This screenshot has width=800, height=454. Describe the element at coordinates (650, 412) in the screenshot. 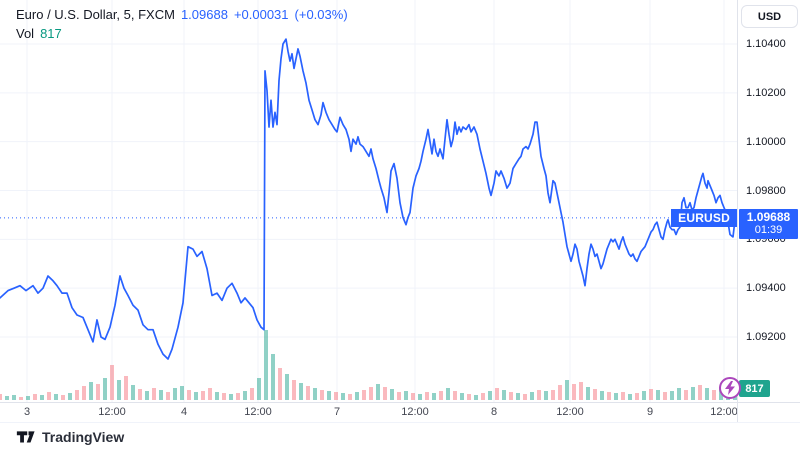

I see `time-tick-label: 9` at that location.